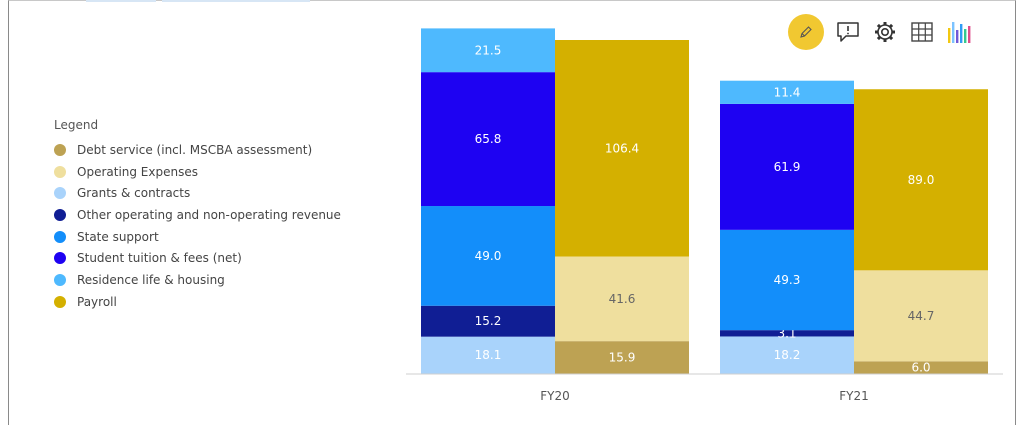 The height and width of the screenshot is (425, 1025). I want to click on comment-icon, so click(848, 32).